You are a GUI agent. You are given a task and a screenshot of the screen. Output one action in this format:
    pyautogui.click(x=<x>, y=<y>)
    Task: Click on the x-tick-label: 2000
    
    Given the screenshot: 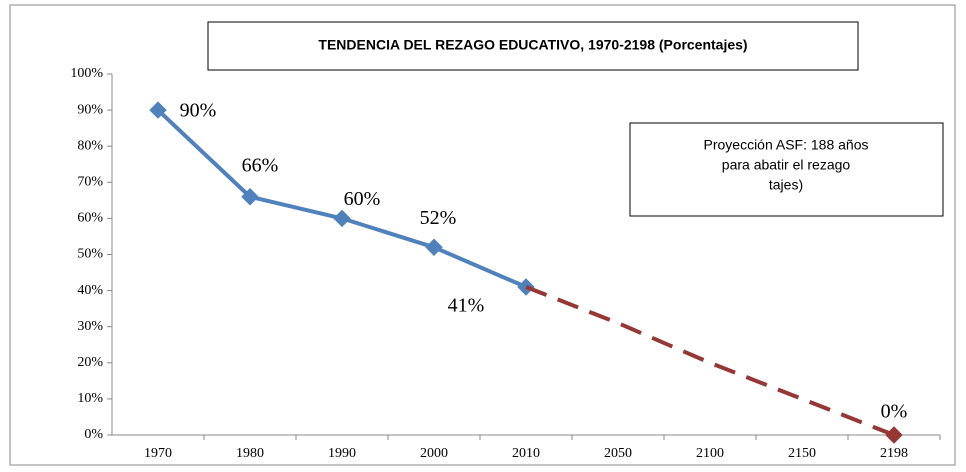 What is the action you would take?
    pyautogui.click(x=434, y=453)
    